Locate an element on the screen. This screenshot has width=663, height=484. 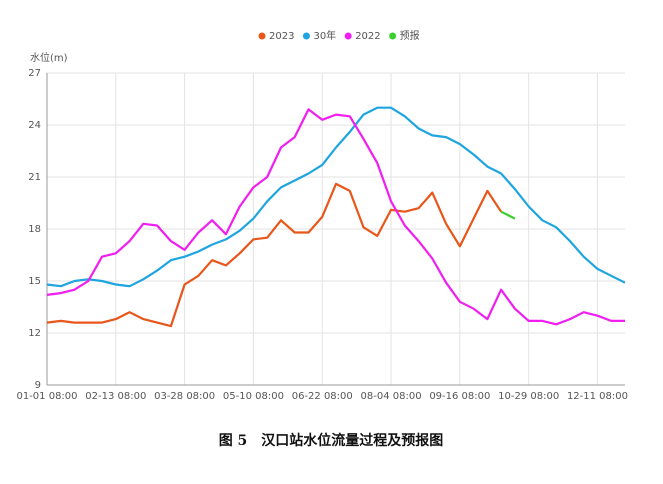
x-tick-label: 02-13 08:00 is located at coordinates (115, 396).